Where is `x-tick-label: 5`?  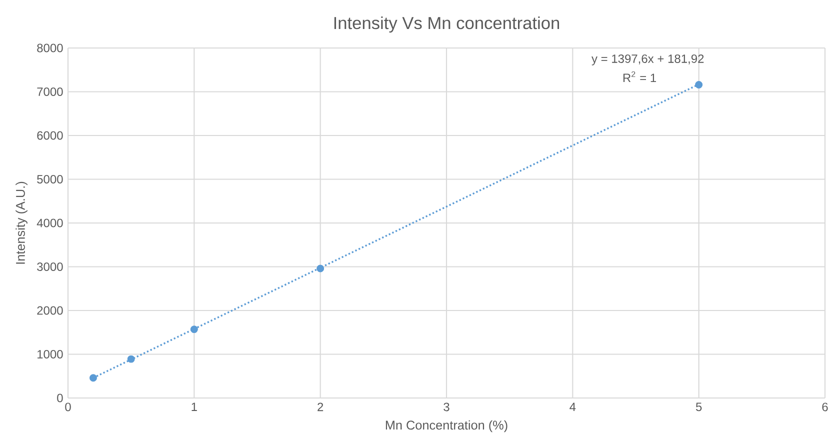
x-tick-label: 5 is located at coordinates (699, 407).